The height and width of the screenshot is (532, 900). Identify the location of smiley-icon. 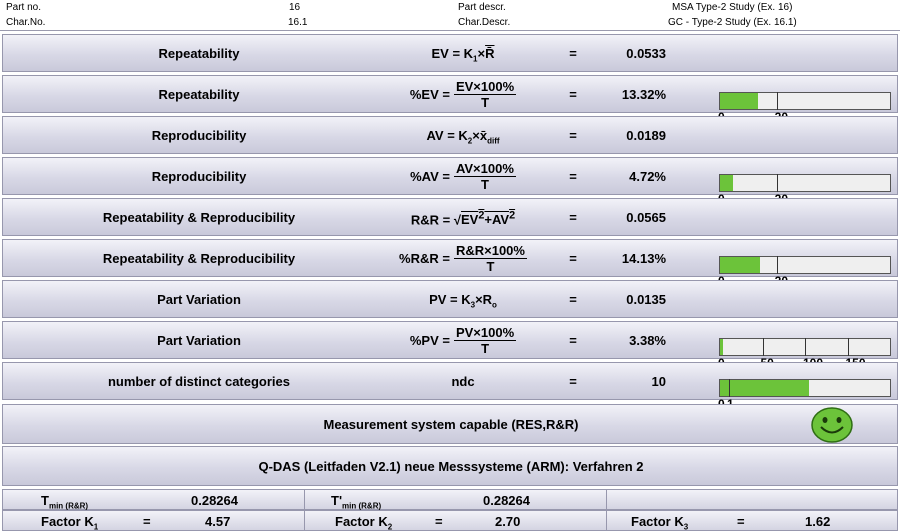
(832, 425).